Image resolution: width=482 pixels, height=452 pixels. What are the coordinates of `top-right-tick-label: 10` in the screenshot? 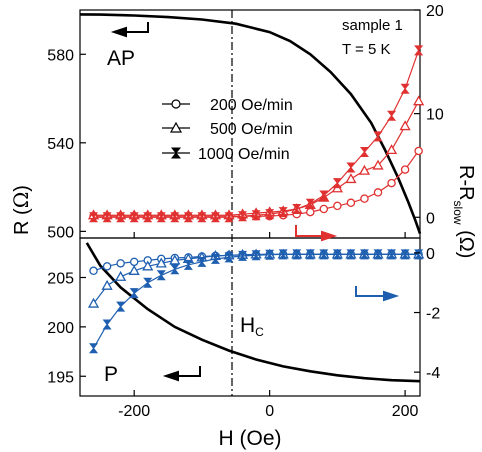 It's located at (435, 115).